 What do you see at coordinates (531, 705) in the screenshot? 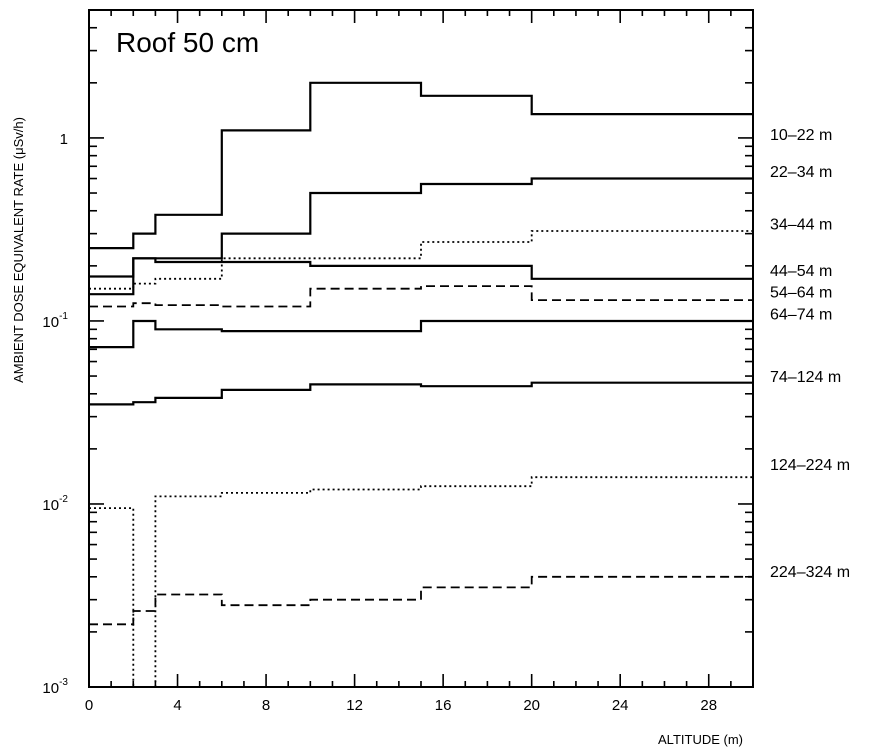
I see `x-tick-label: 20` at bounding box center [531, 705].